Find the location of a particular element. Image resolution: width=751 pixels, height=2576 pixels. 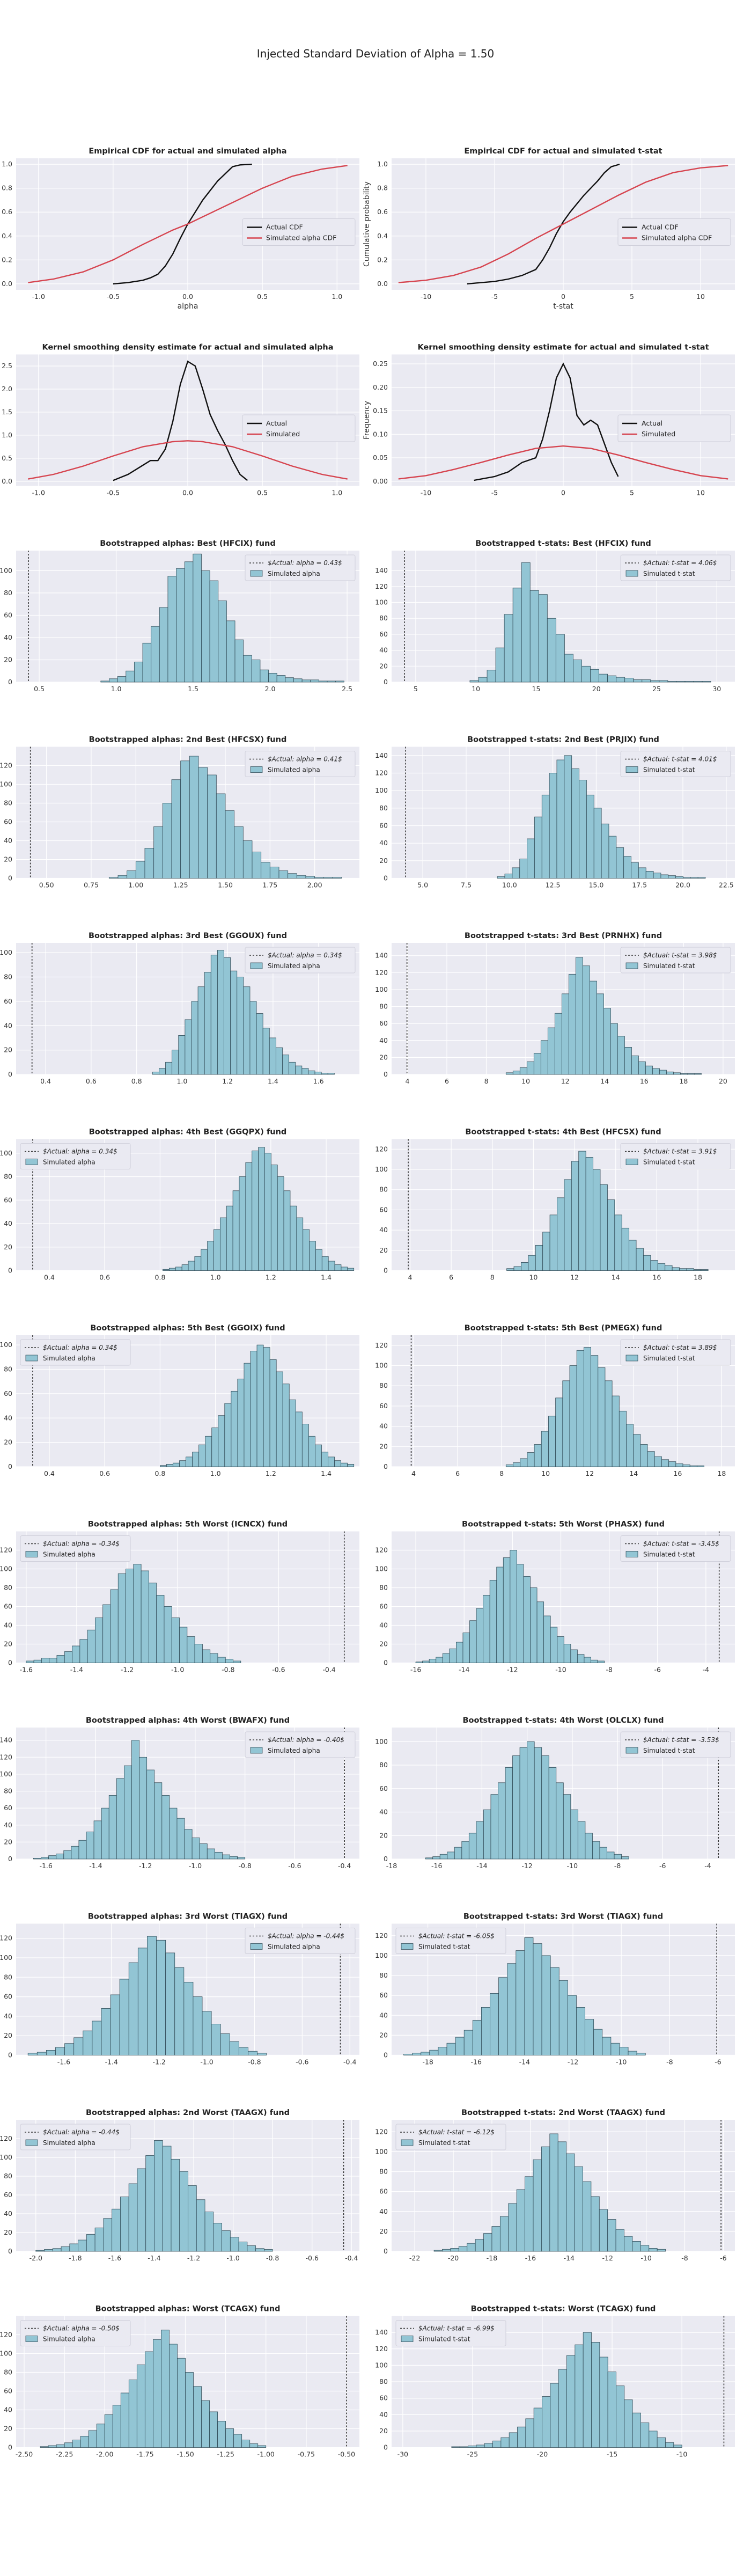

x-tick-label: 0.6 is located at coordinates (105, 1473).